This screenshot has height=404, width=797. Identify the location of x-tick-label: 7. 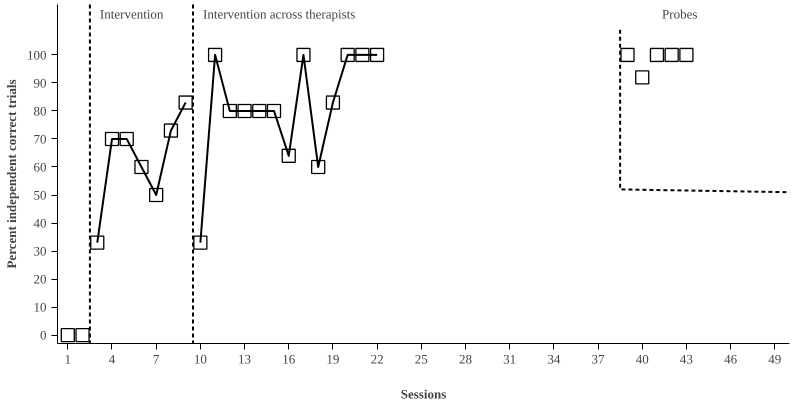
(156, 359).